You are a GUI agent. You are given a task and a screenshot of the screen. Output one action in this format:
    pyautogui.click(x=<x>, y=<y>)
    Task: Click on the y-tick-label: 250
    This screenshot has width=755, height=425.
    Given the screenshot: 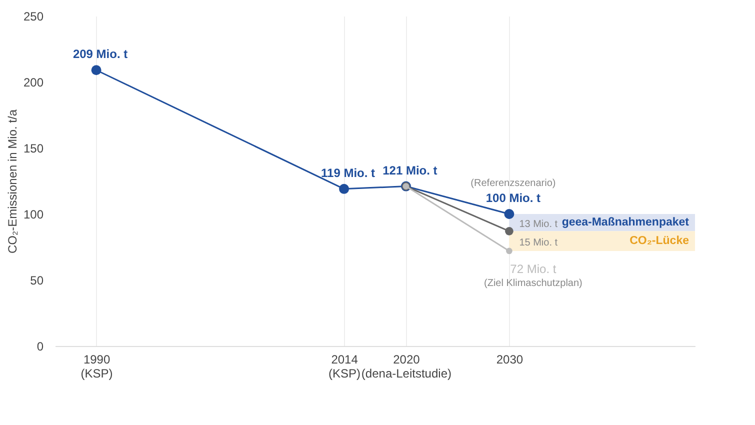 What is the action you would take?
    pyautogui.click(x=33, y=17)
    